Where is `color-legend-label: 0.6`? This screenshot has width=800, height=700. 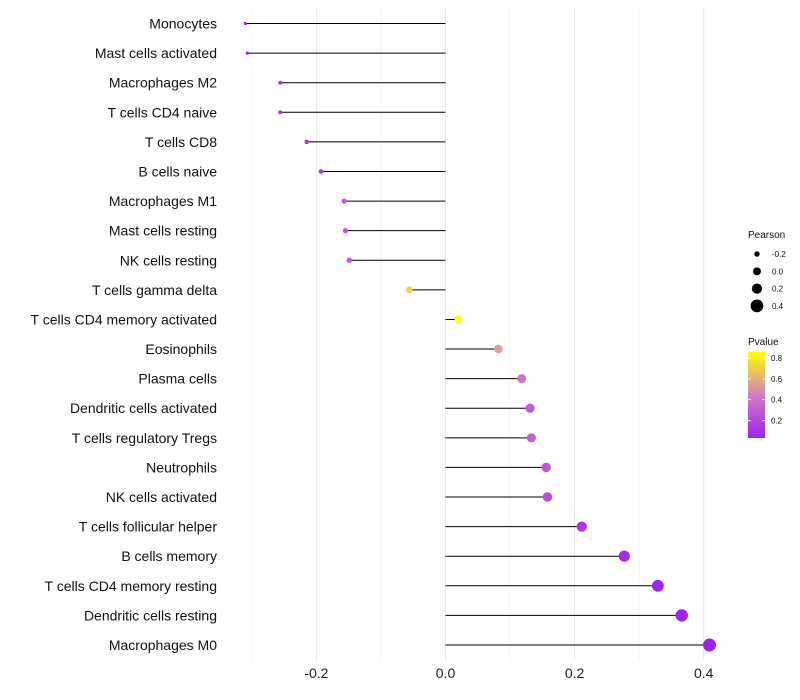 color-legend-label: 0.6 is located at coordinates (777, 379).